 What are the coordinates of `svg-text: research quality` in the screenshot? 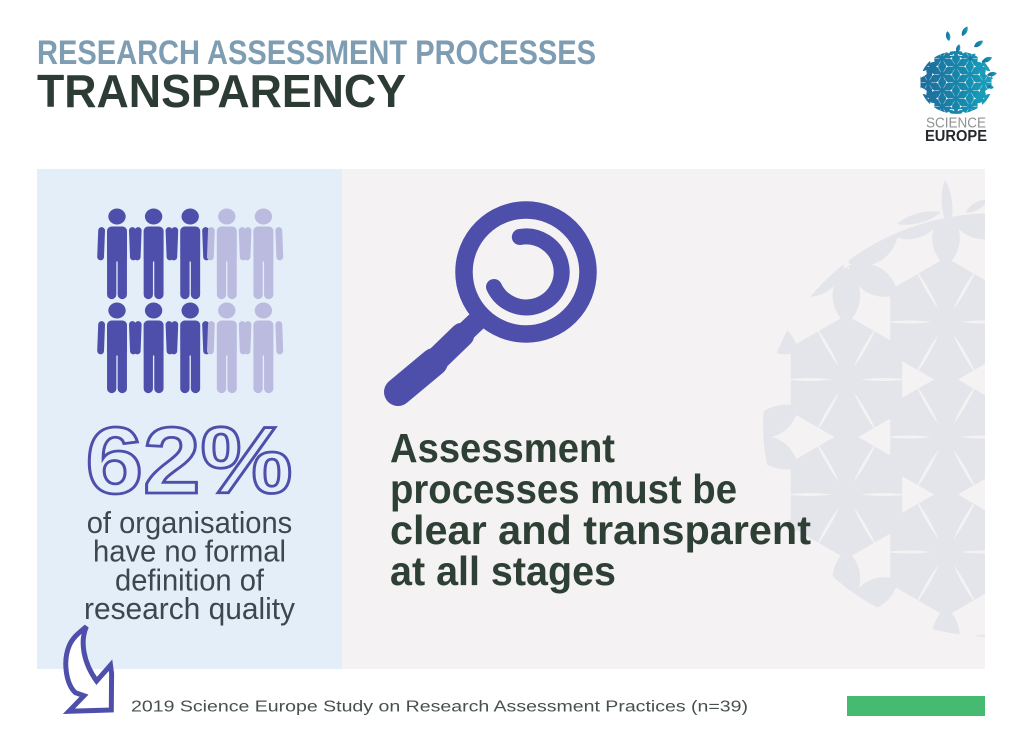 It's located at (189, 608).